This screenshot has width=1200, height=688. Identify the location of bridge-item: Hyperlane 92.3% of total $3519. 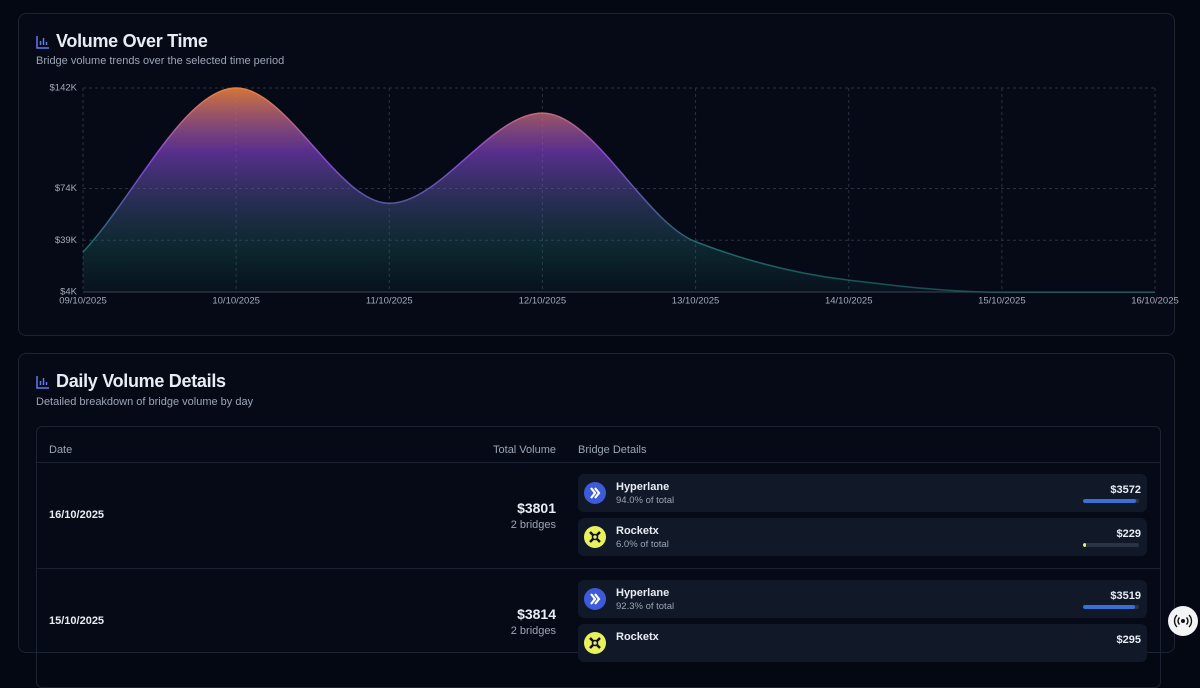
(862, 599).